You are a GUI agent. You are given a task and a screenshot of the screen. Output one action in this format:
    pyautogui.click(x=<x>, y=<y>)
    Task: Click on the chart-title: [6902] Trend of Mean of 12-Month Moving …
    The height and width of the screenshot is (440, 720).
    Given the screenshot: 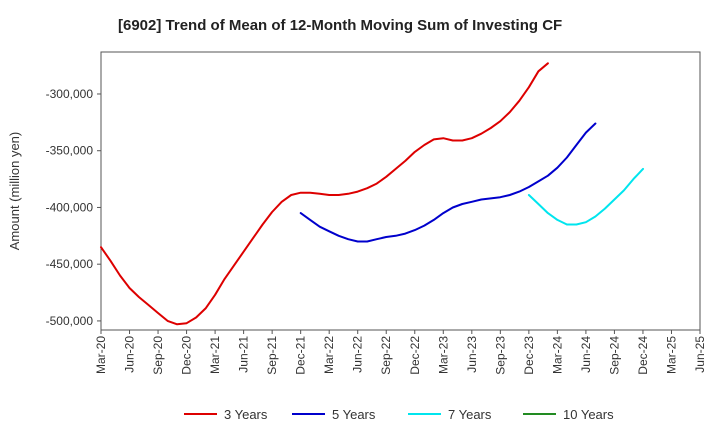 What is the action you would take?
    pyautogui.click(x=340, y=25)
    